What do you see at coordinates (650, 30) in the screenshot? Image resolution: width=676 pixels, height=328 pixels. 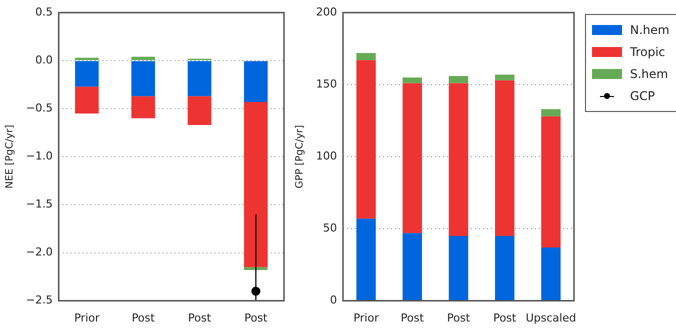 I see `legend-label: N.hem` at bounding box center [650, 30].